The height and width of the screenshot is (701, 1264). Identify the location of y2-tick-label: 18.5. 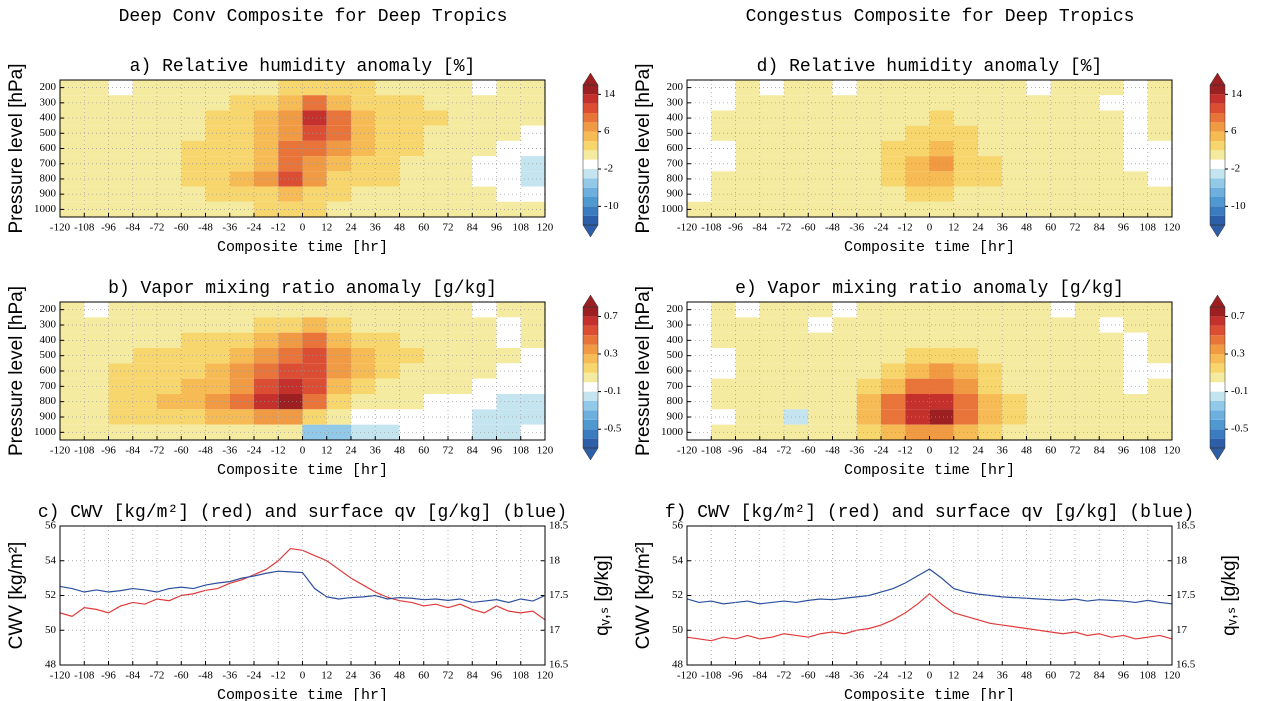
(559, 526).